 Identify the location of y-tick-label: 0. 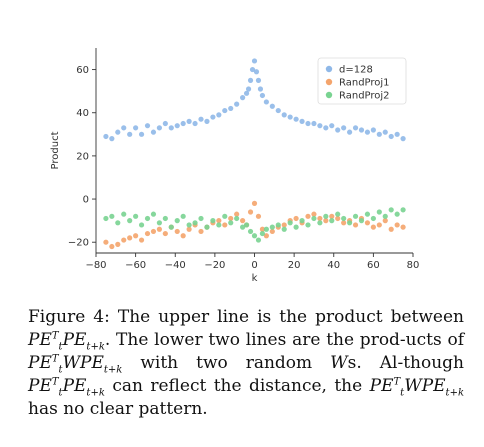
(86, 200).